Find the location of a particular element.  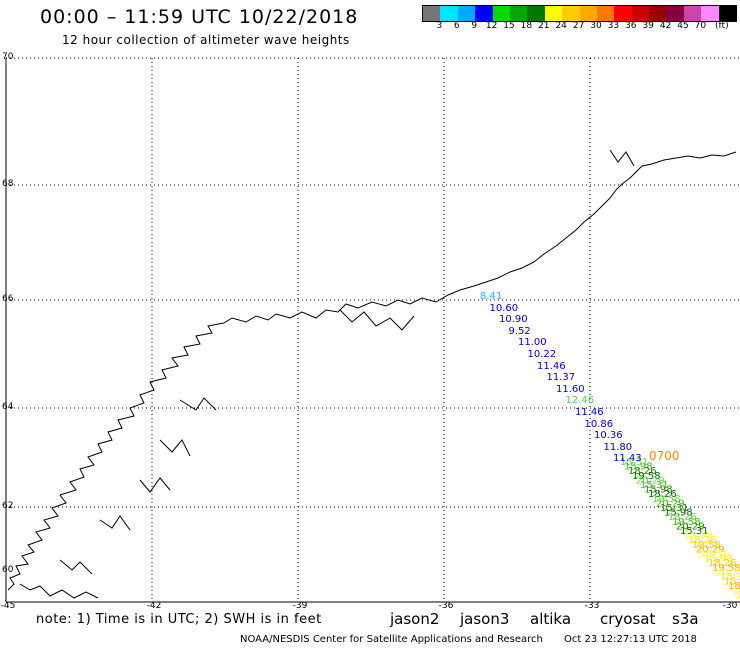

track-time-label: 0700 is located at coordinates (664, 456).